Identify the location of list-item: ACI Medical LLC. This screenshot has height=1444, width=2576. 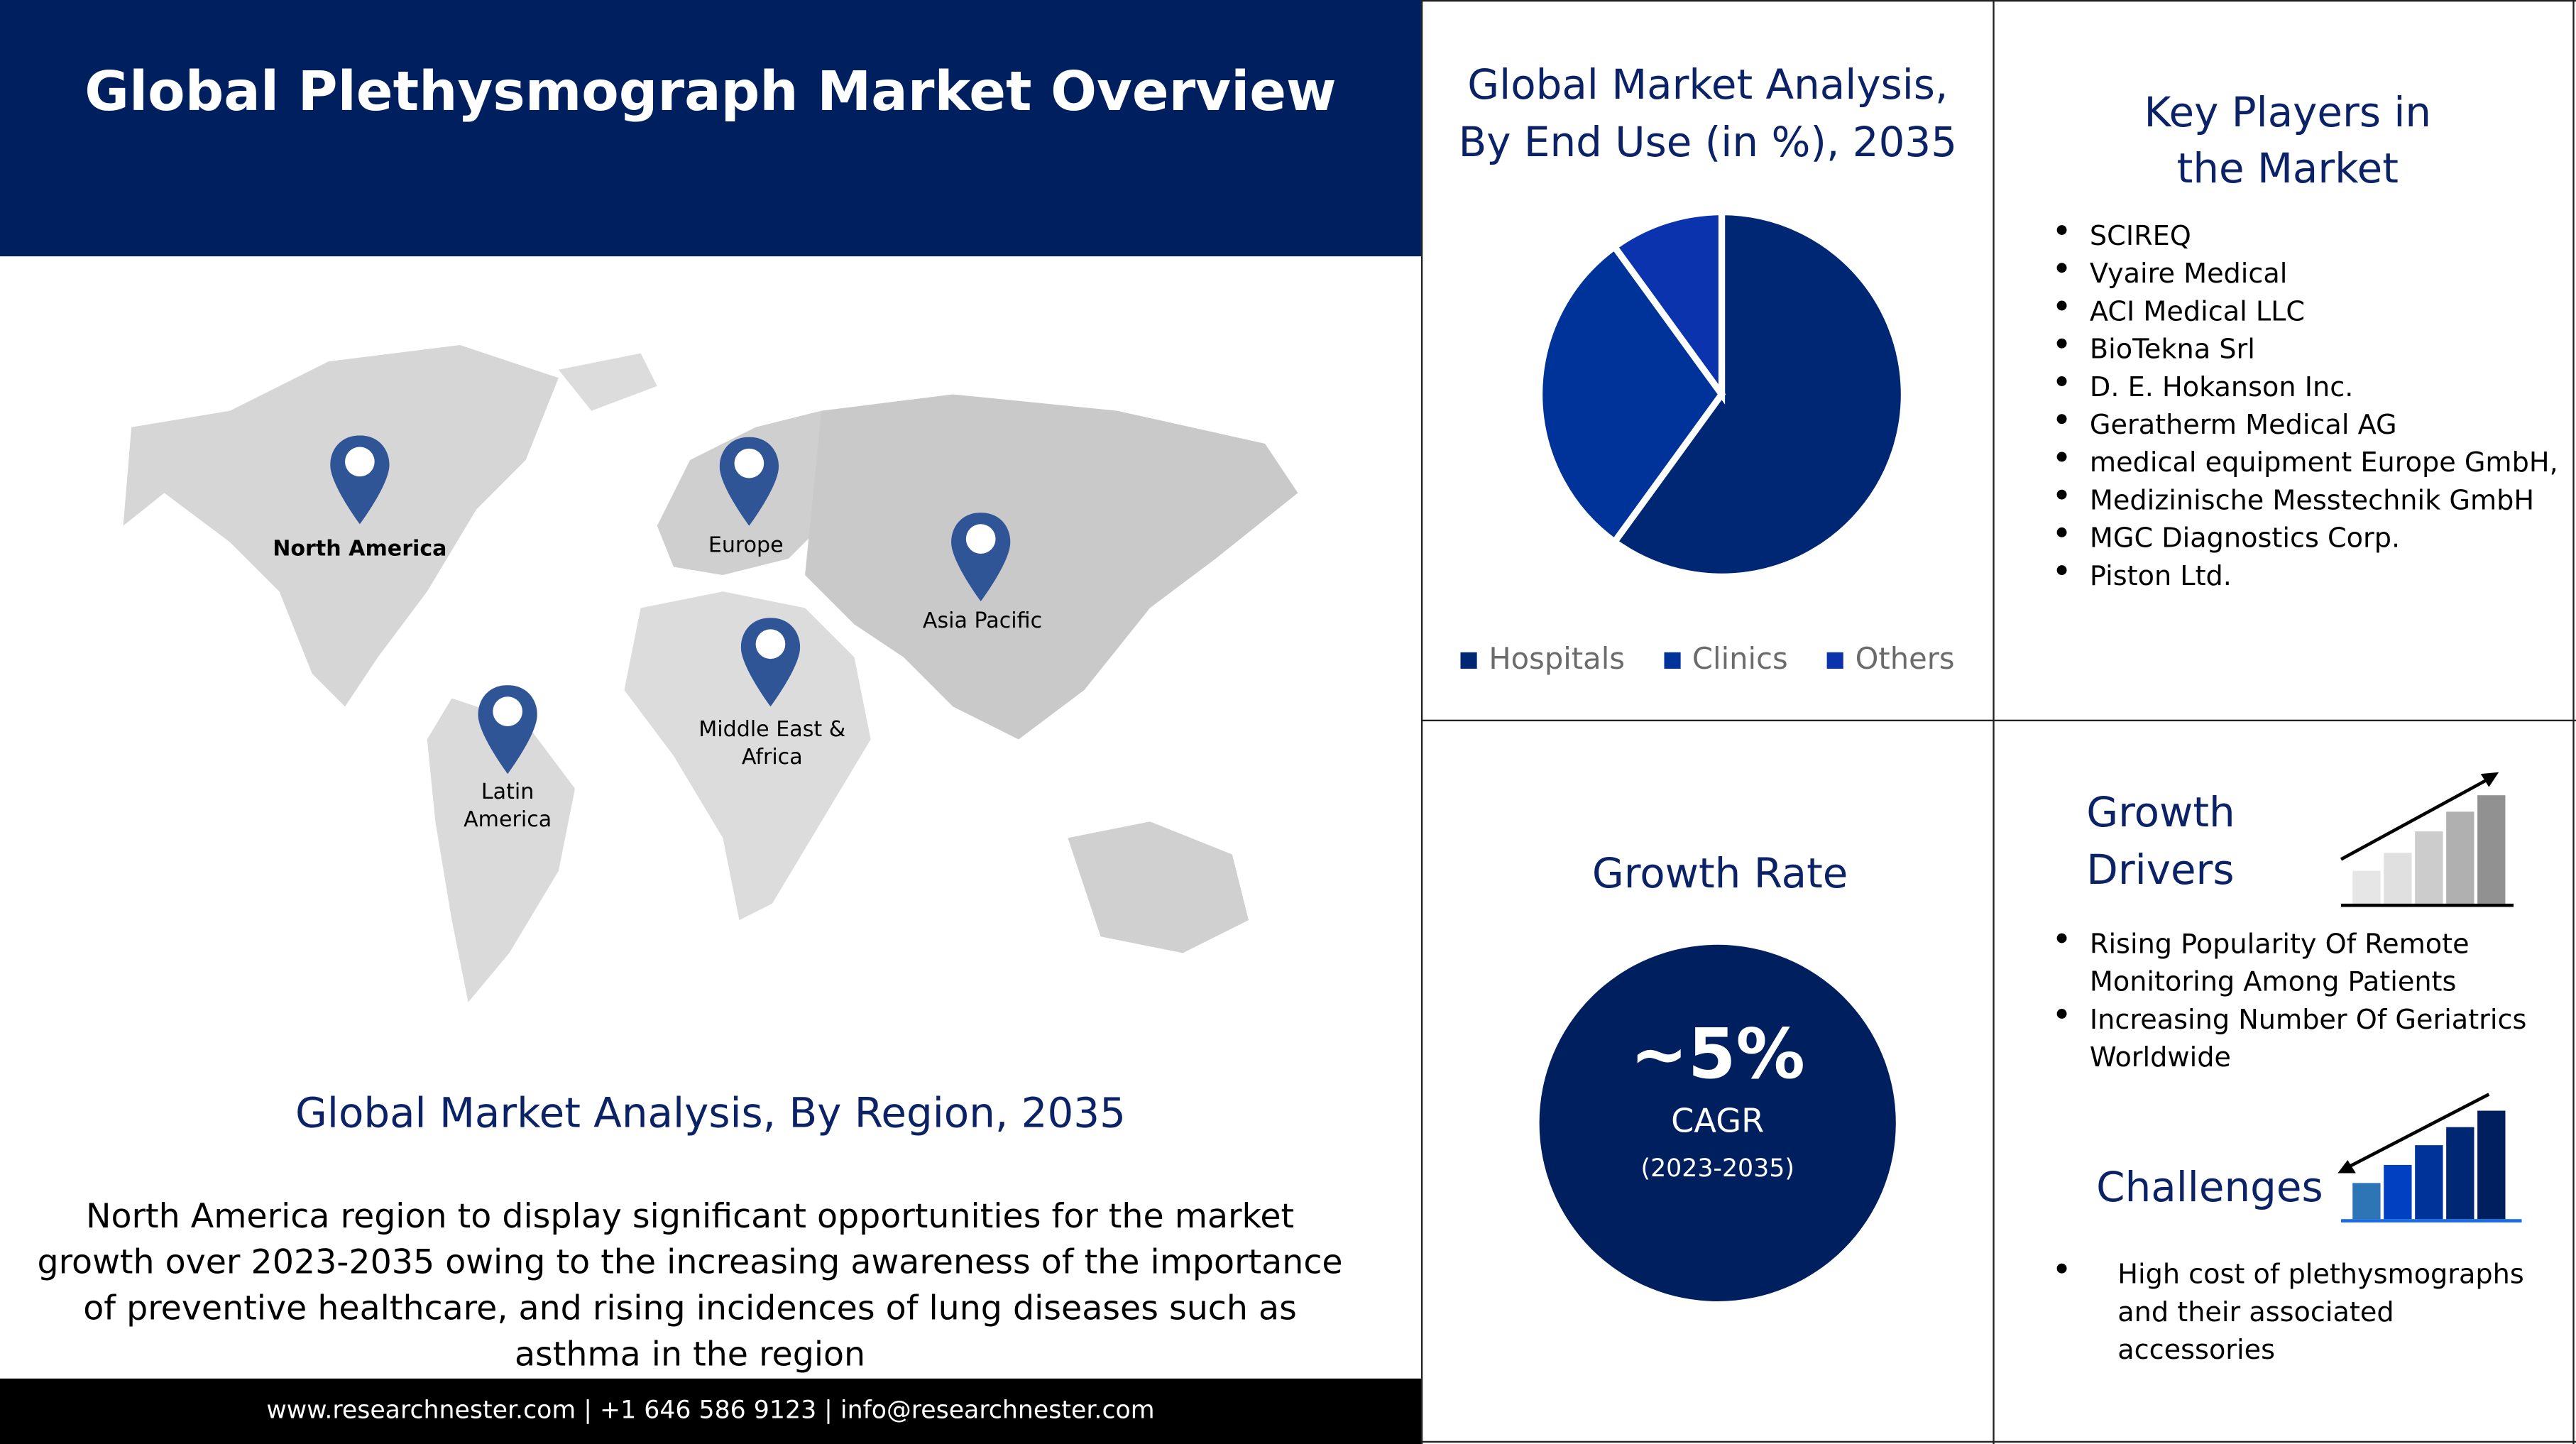
(2308, 311).